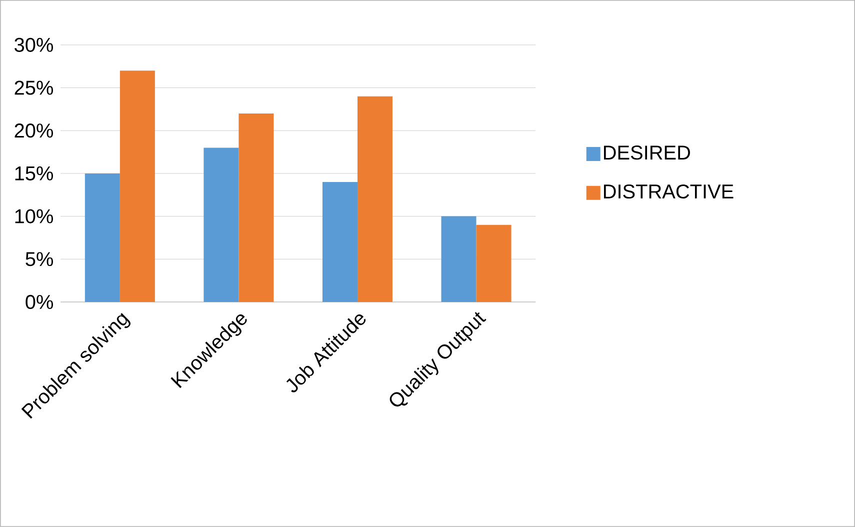  What do you see at coordinates (669, 191) in the screenshot?
I see `legend-label: DISTRACTIVE` at bounding box center [669, 191].